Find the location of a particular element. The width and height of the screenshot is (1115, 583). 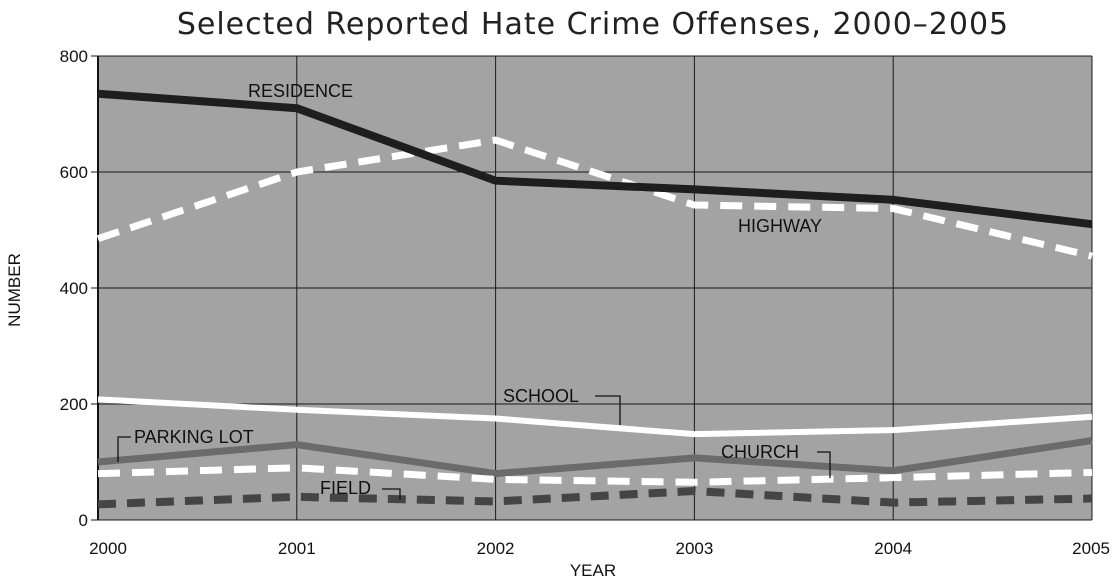

series-line-field is located at coordinates (595, 497).